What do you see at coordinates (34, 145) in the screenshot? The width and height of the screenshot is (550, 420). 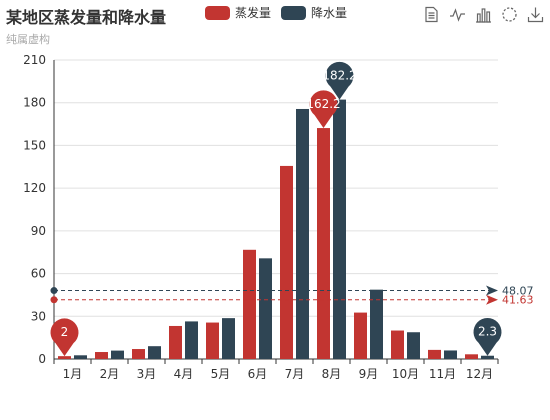 I see `y-tick-label: 150` at bounding box center [34, 145].